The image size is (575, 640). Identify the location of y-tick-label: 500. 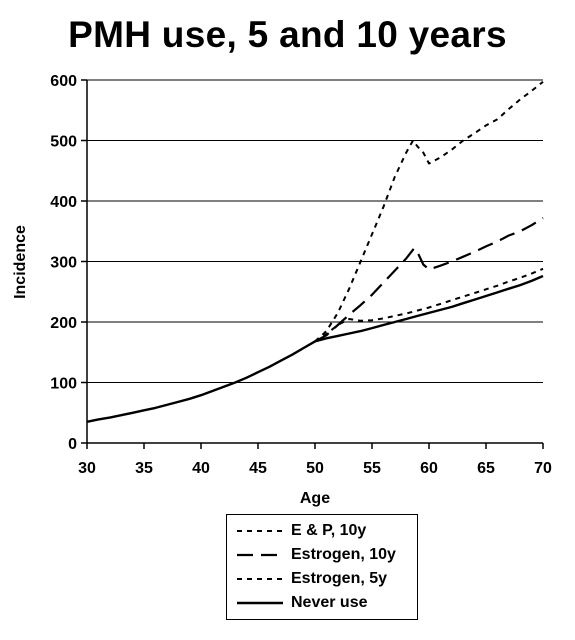
(63, 142).